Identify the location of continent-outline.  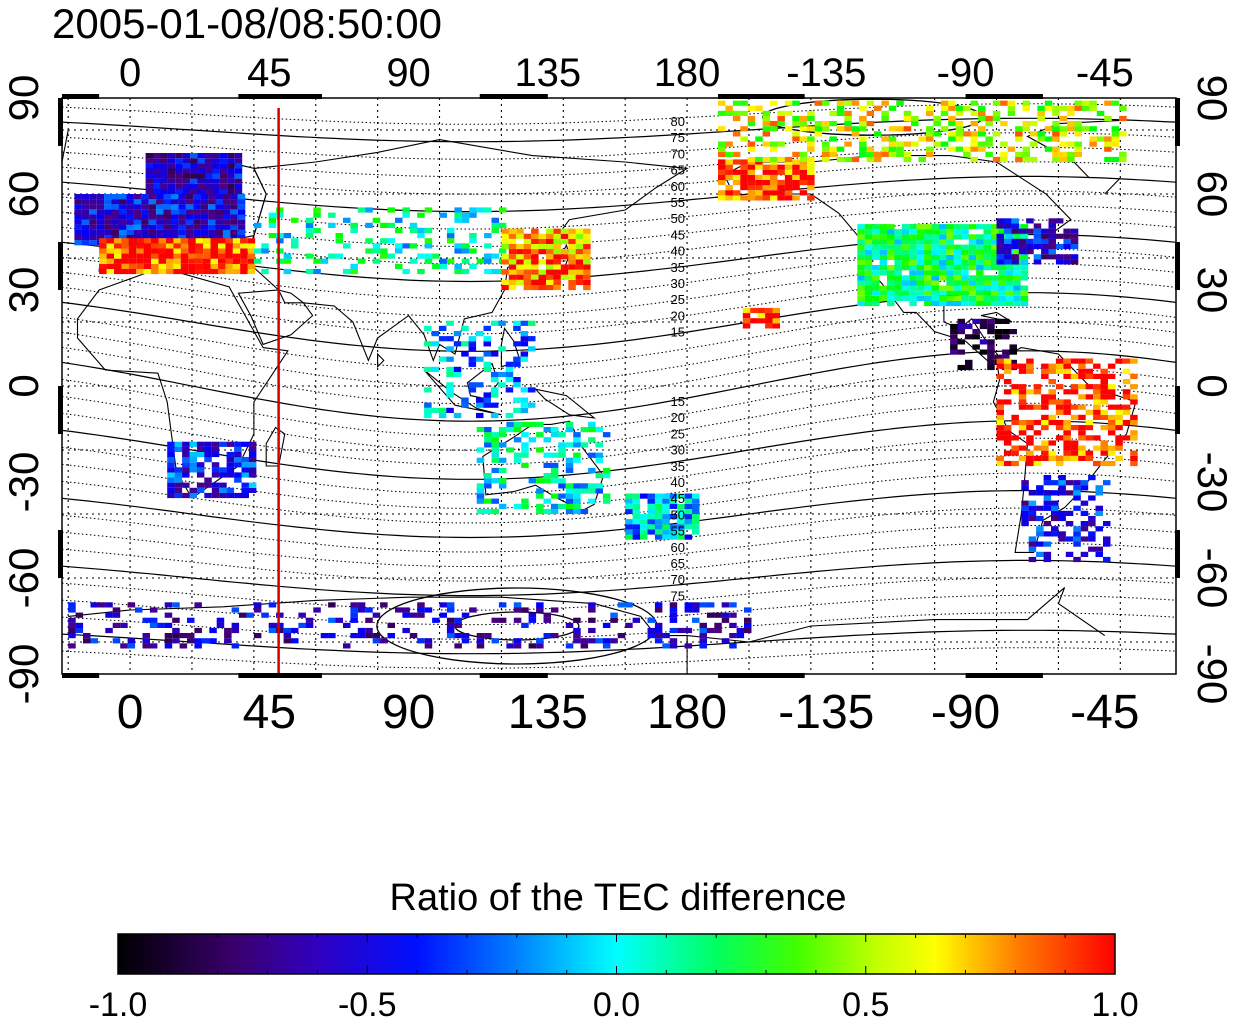
(275, 317).